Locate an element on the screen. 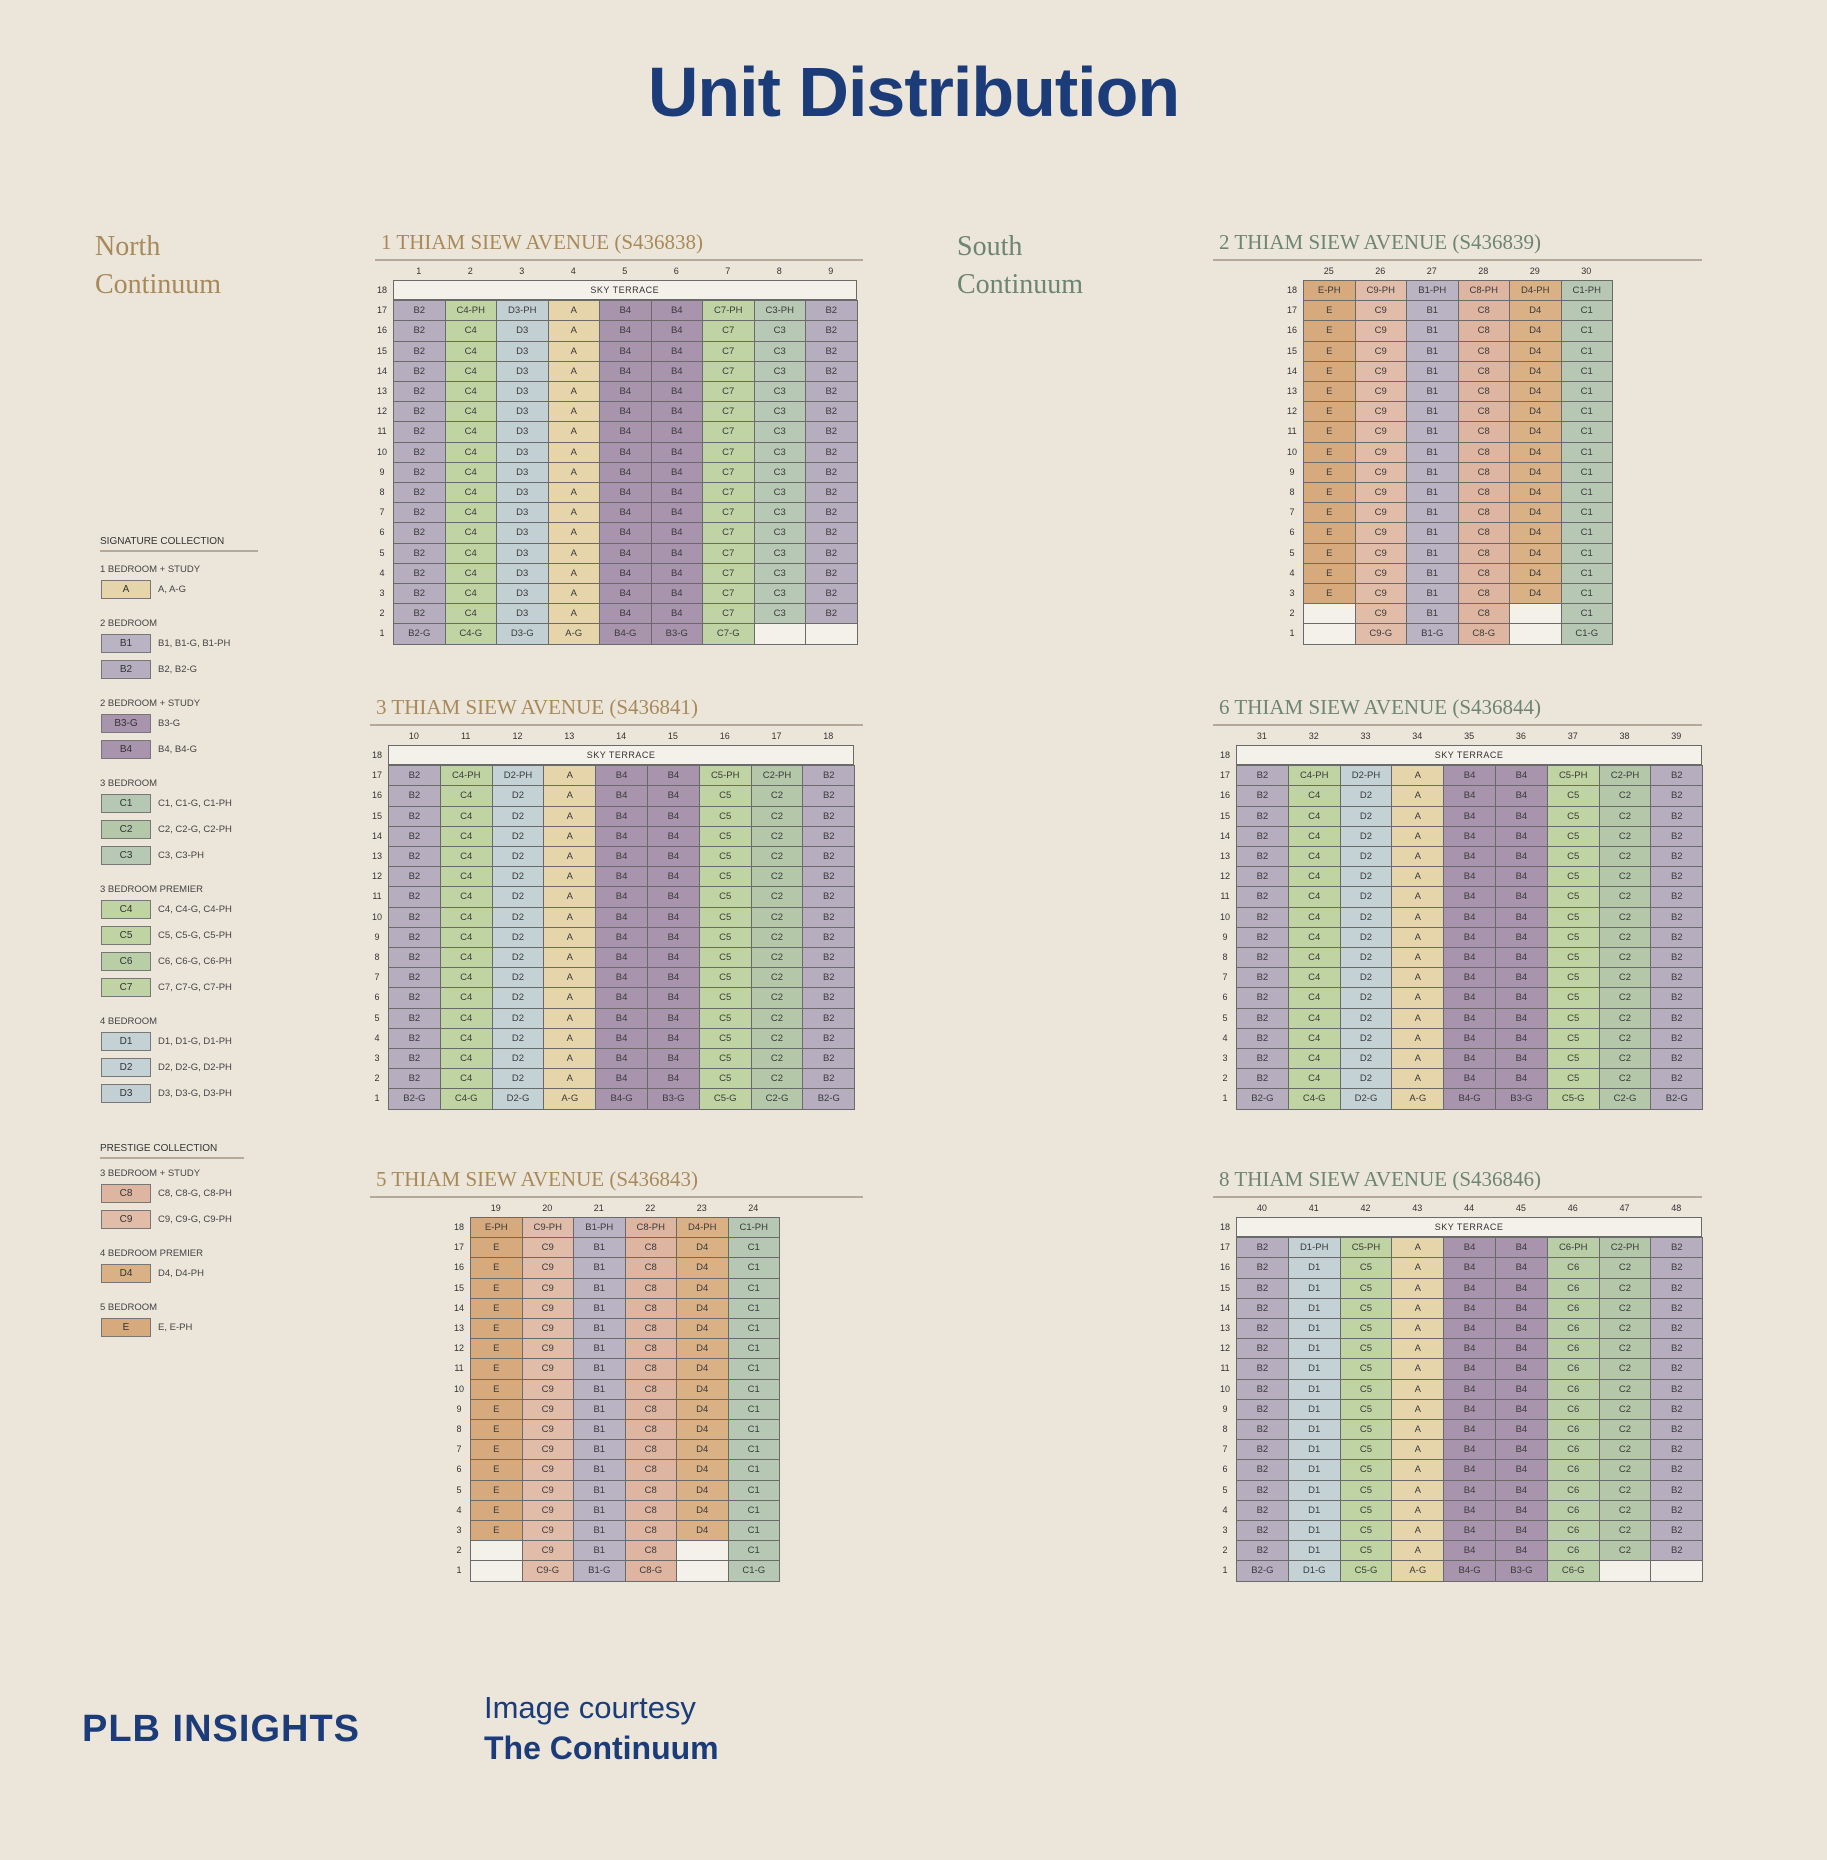 This screenshot has width=1827, height=1860. column-number: 37 is located at coordinates (1572, 736).